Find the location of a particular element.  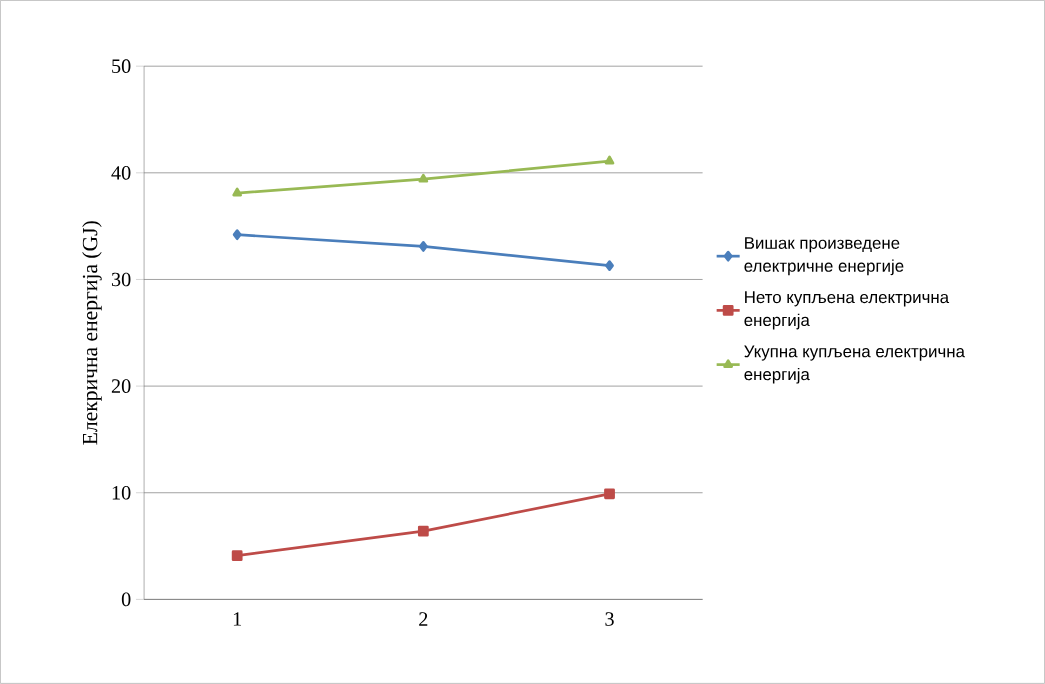

y-axis-title: Елекрична енергија (GJ) is located at coordinates (92, 333).